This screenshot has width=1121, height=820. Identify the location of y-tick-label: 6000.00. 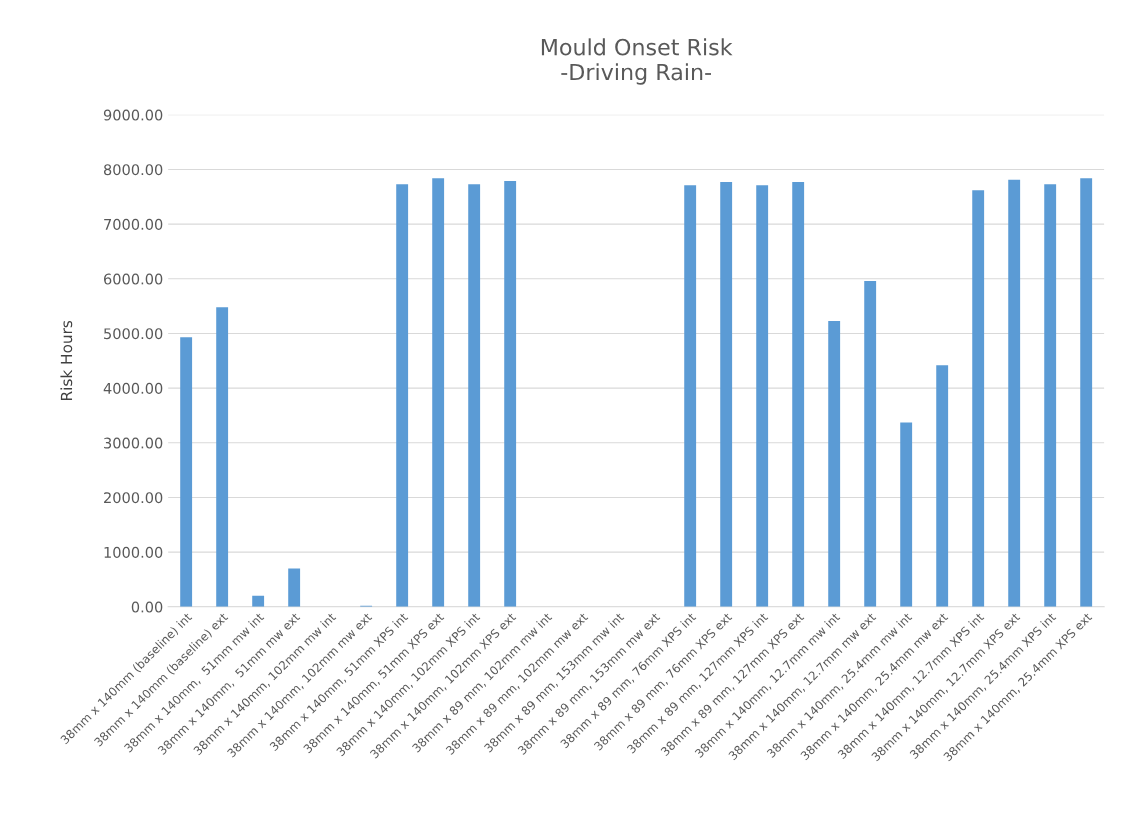
(133, 279).